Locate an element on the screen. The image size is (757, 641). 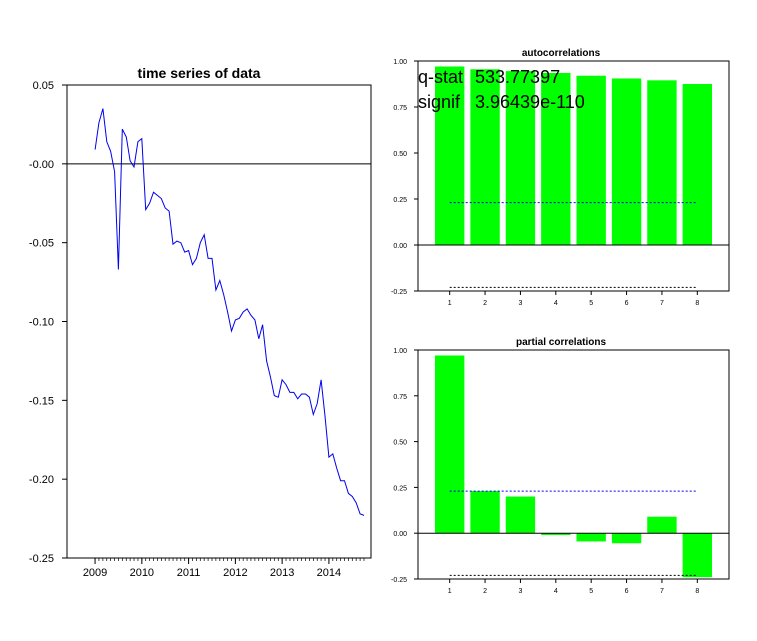
autocorrelations-bars is located at coordinates (573, 156).